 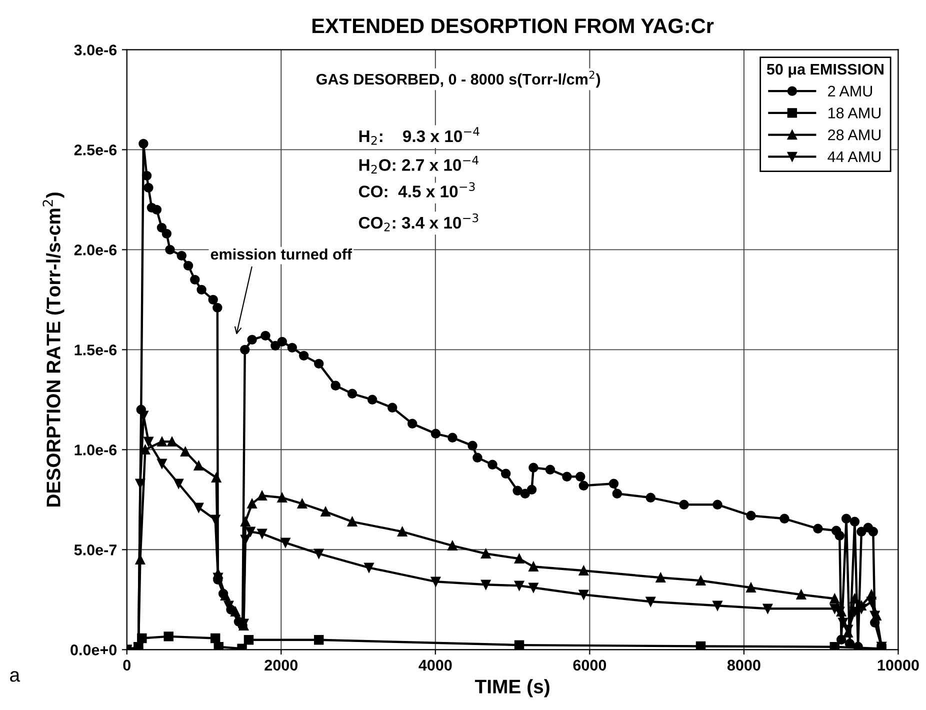 I want to click on y-tick-label: 2.5e-6, so click(x=95, y=150).